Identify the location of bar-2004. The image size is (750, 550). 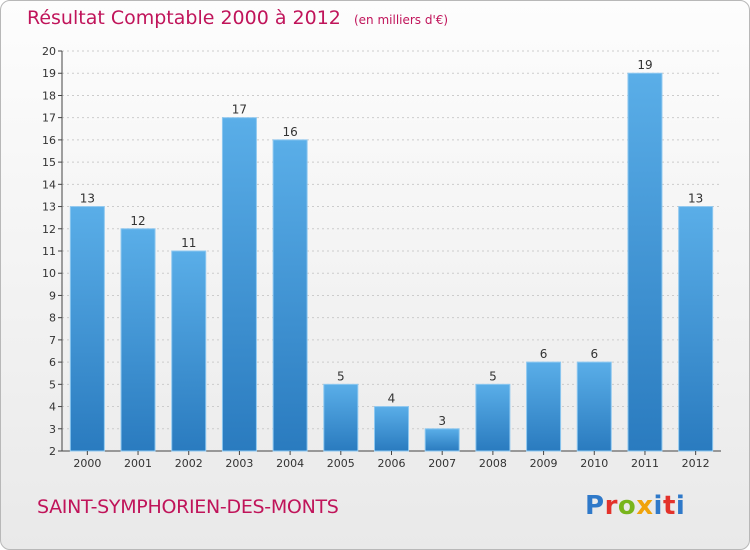
(290, 295).